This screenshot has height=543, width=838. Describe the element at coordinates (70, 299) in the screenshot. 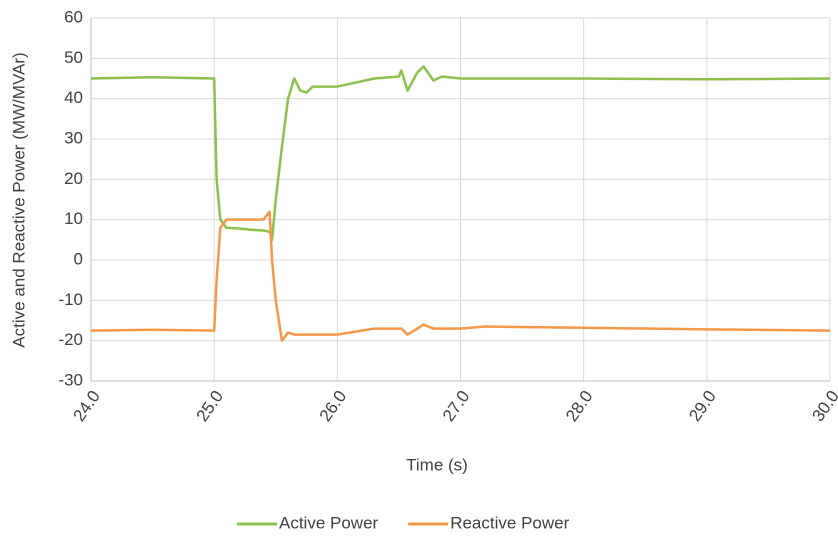

I see `y-tick-label: -10` at that location.